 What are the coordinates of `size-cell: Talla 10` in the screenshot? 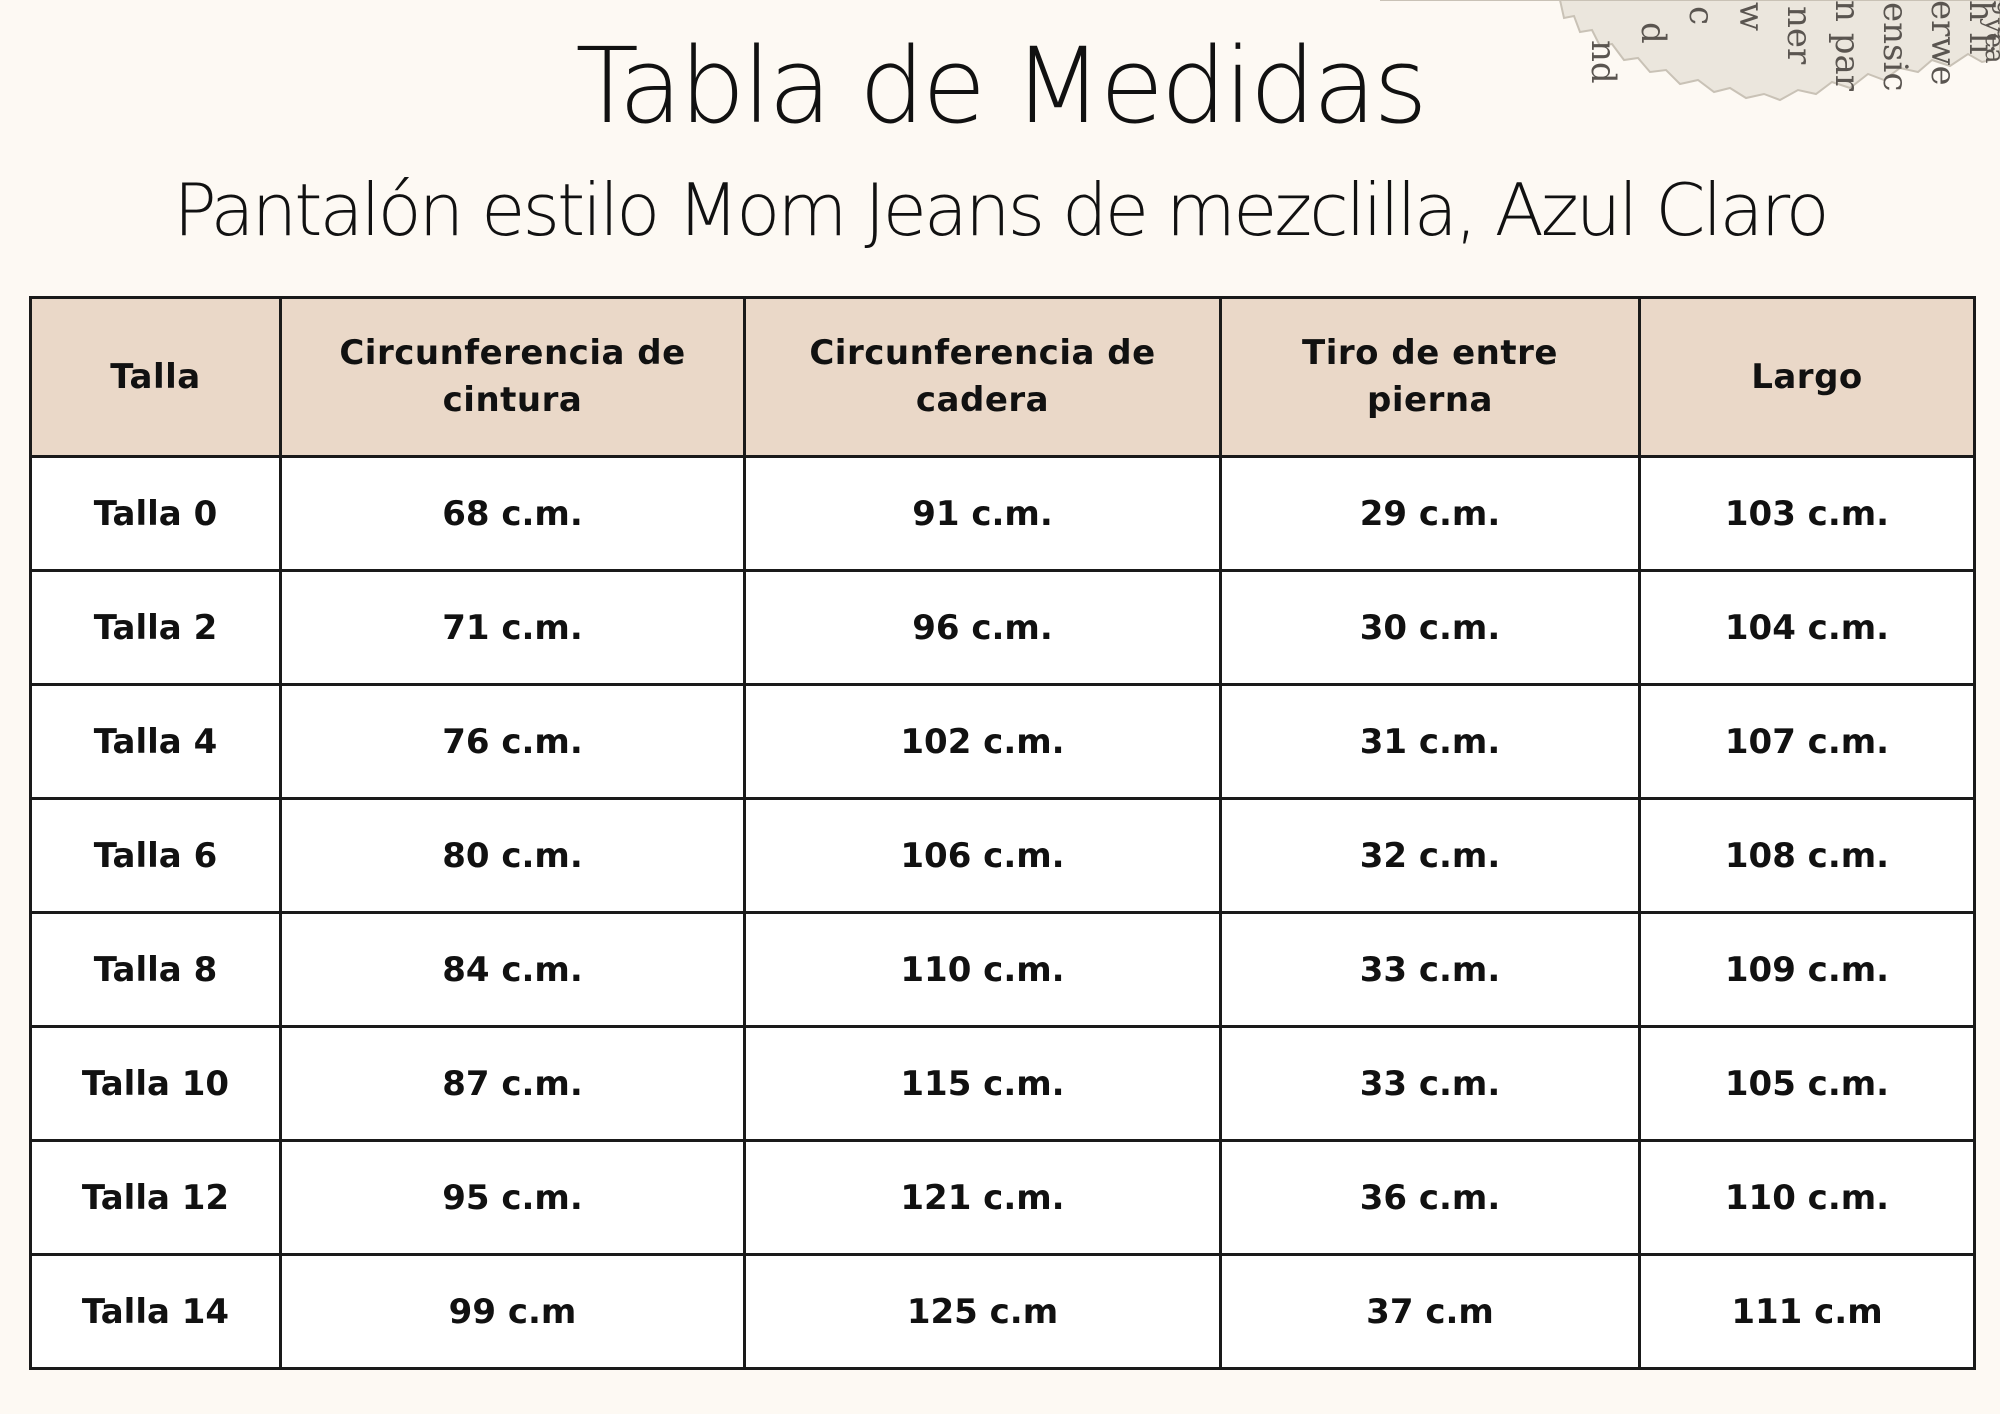 It's located at (155, 1083).